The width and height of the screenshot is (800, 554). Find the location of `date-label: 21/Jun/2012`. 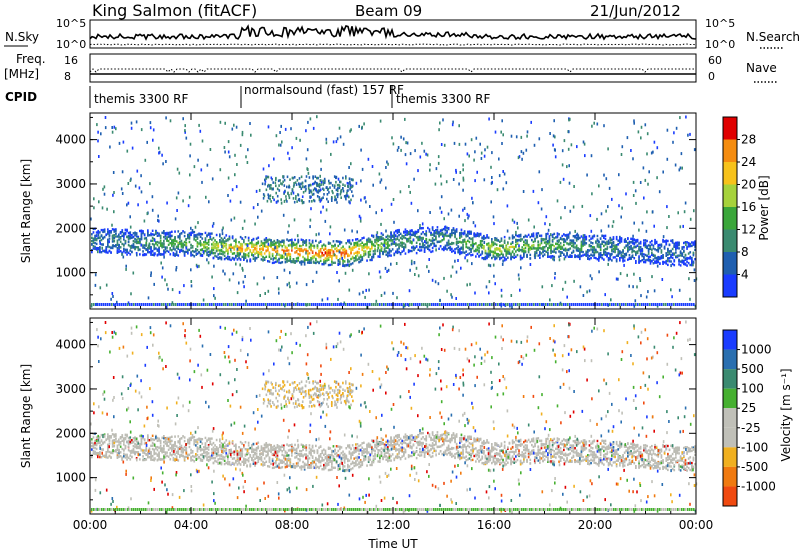

date-label: 21/Jun/2012 is located at coordinates (635, 11).